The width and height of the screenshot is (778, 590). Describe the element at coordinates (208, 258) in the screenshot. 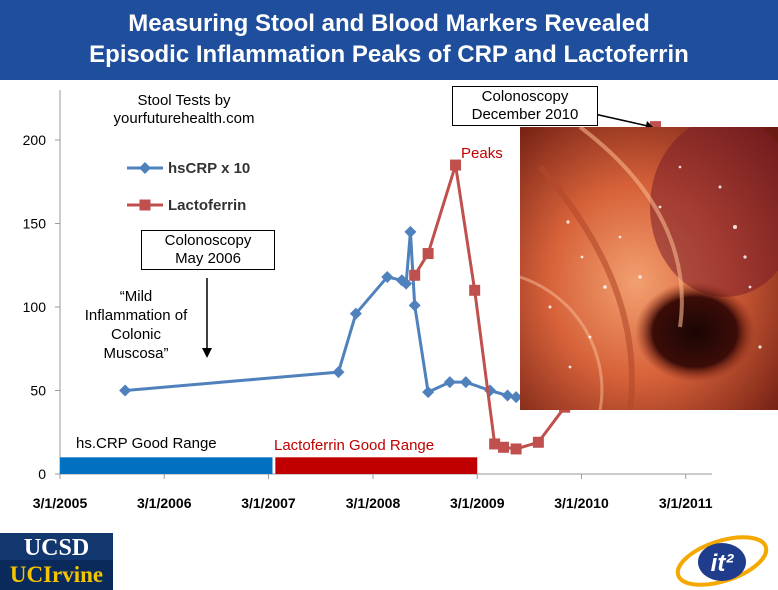

I see `colonoscopy-2006-line2: May 2006` at that location.